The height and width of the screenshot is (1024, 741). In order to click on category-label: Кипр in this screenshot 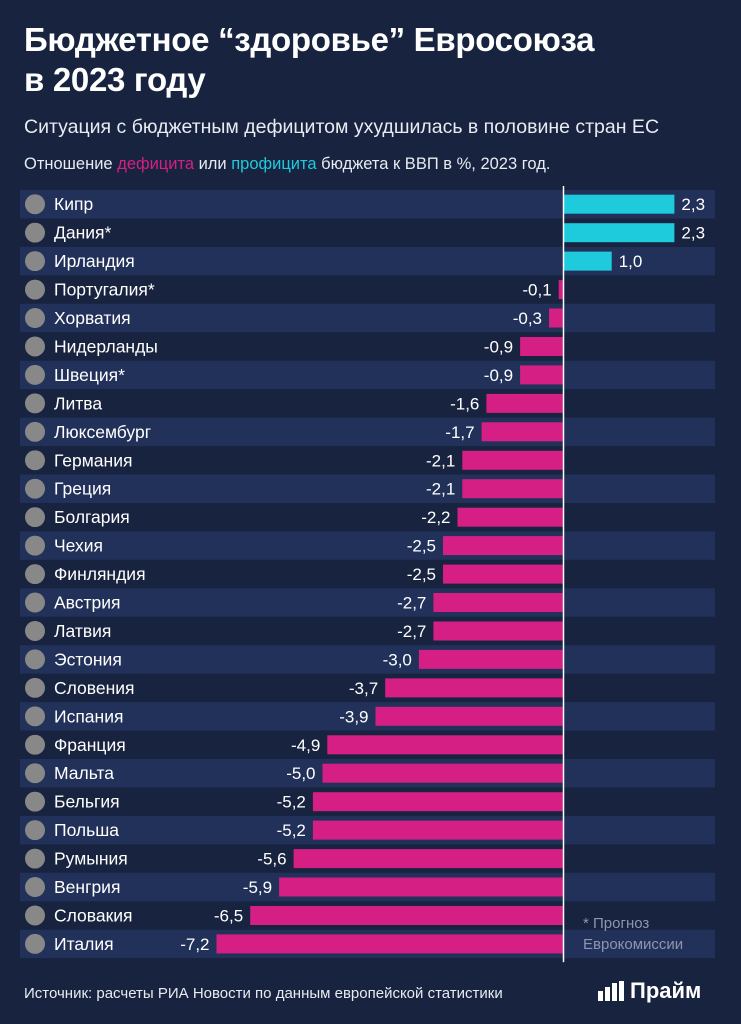, I will do `click(73, 204)`.